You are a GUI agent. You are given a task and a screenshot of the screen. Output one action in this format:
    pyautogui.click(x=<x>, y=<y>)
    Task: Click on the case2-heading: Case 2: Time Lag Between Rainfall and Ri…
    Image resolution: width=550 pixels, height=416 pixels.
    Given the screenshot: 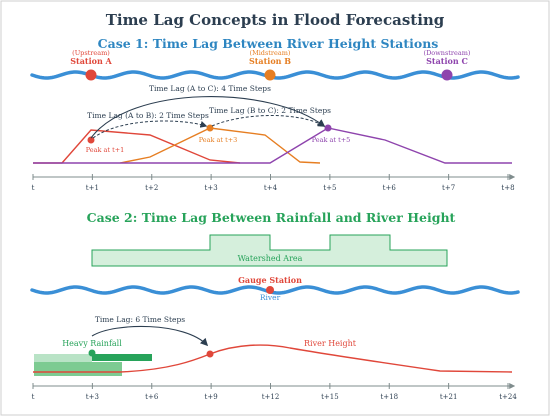 What is the action you would take?
    pyautogui.click(x=271, y=217)
    